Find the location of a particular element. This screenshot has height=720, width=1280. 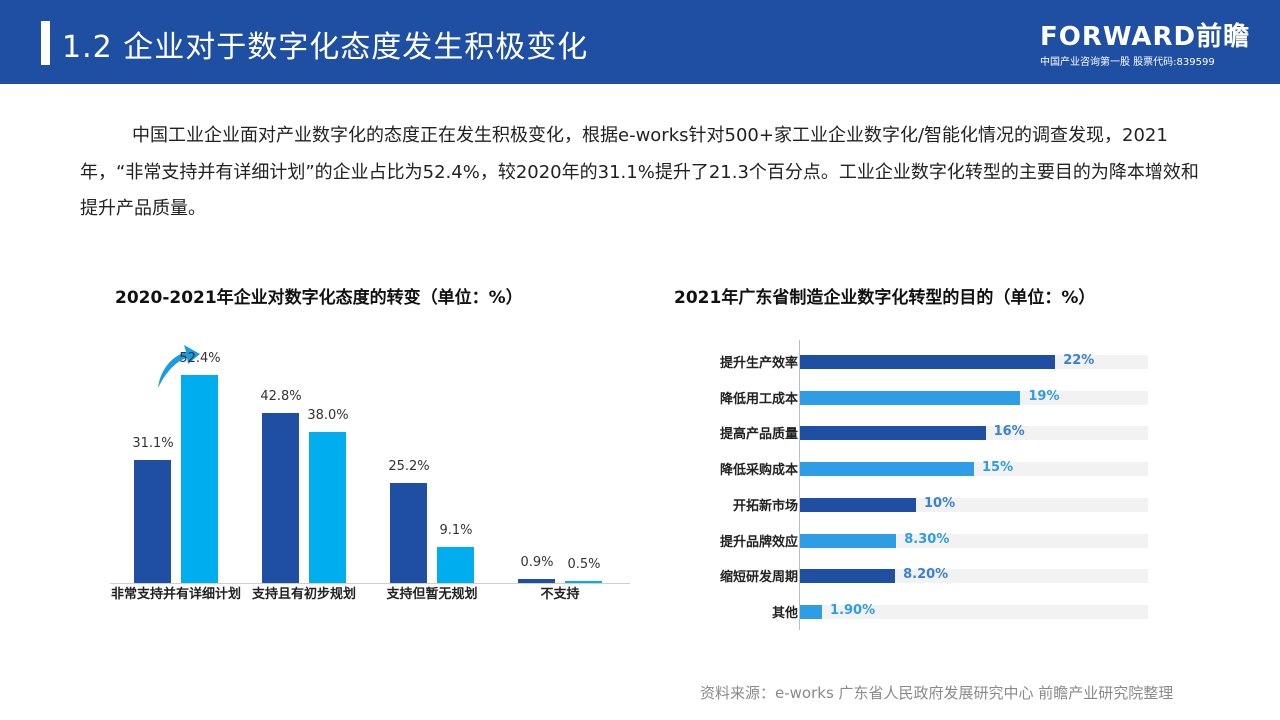

logo-brand-text: FORWARD前瞻 is located at coordinates (1145, 37).